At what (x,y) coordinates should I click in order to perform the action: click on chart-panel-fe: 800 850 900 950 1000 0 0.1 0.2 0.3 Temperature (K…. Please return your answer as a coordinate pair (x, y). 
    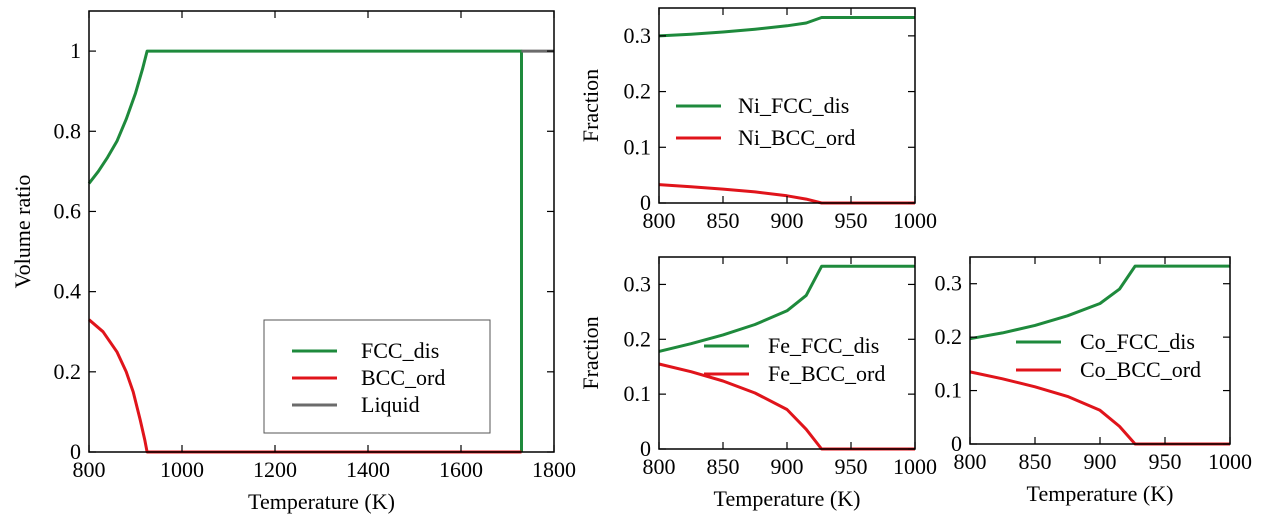
    Looking at the image, I should click on (757, 383).